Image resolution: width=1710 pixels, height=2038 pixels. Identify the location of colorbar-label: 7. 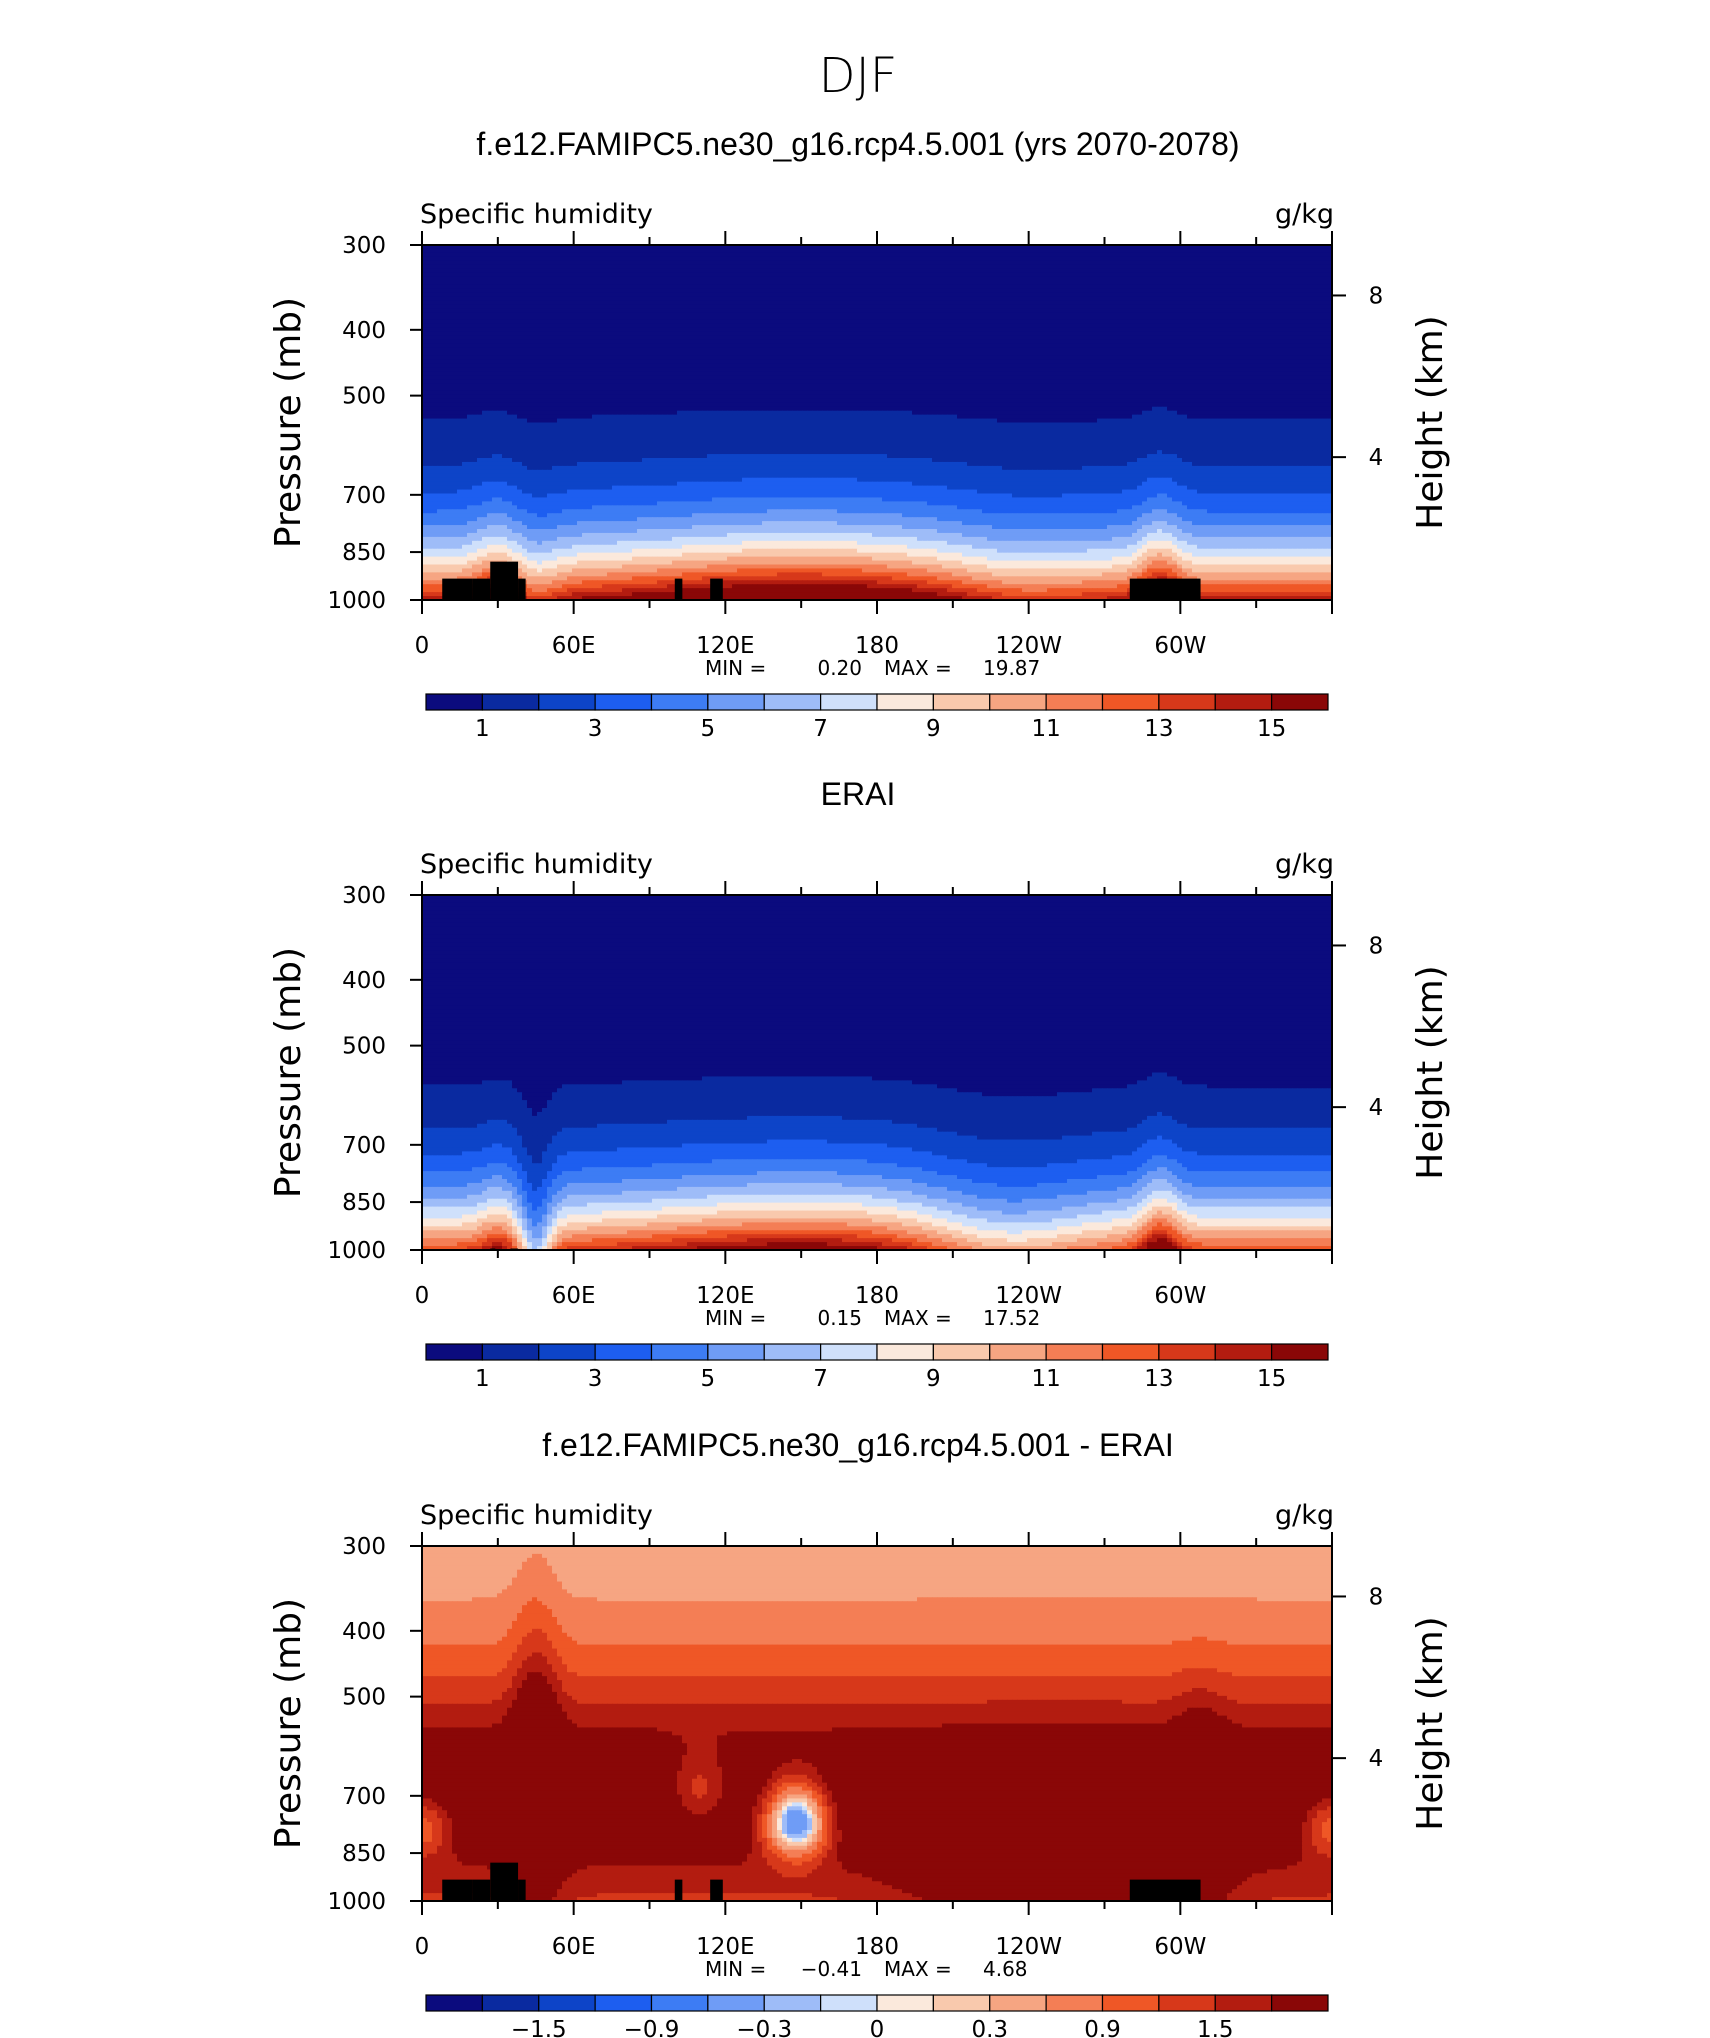
(820, 729).